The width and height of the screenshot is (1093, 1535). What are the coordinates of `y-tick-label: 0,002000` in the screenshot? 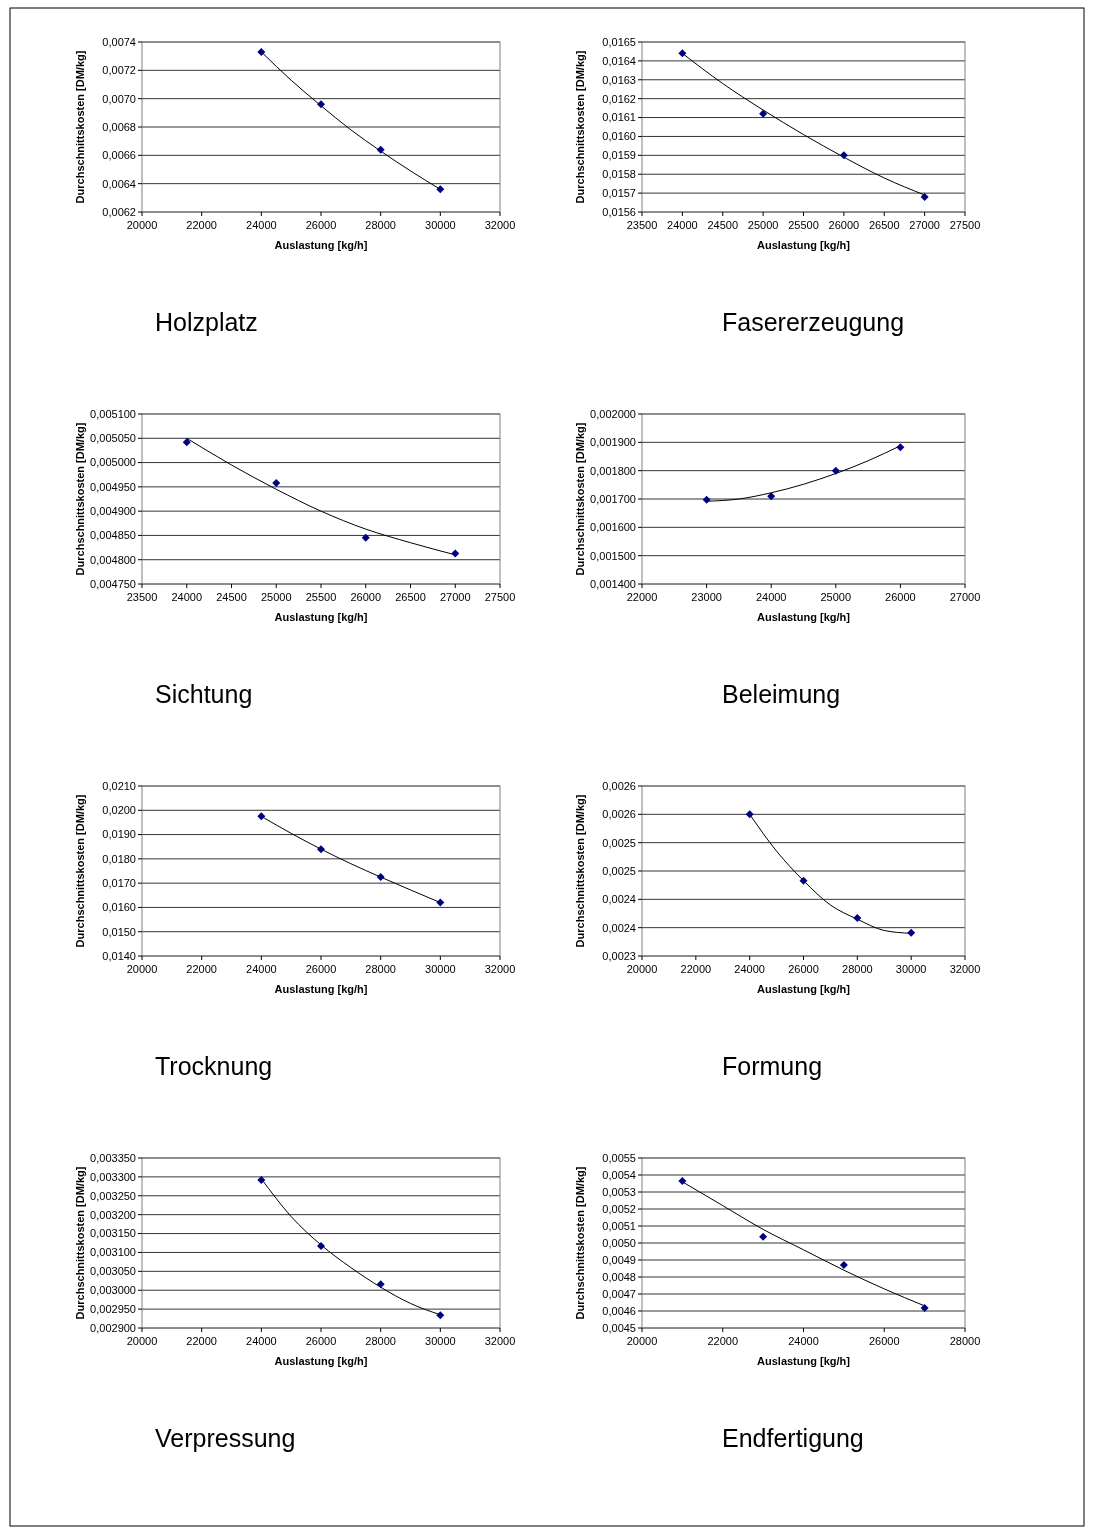 It's located at (613, 413).